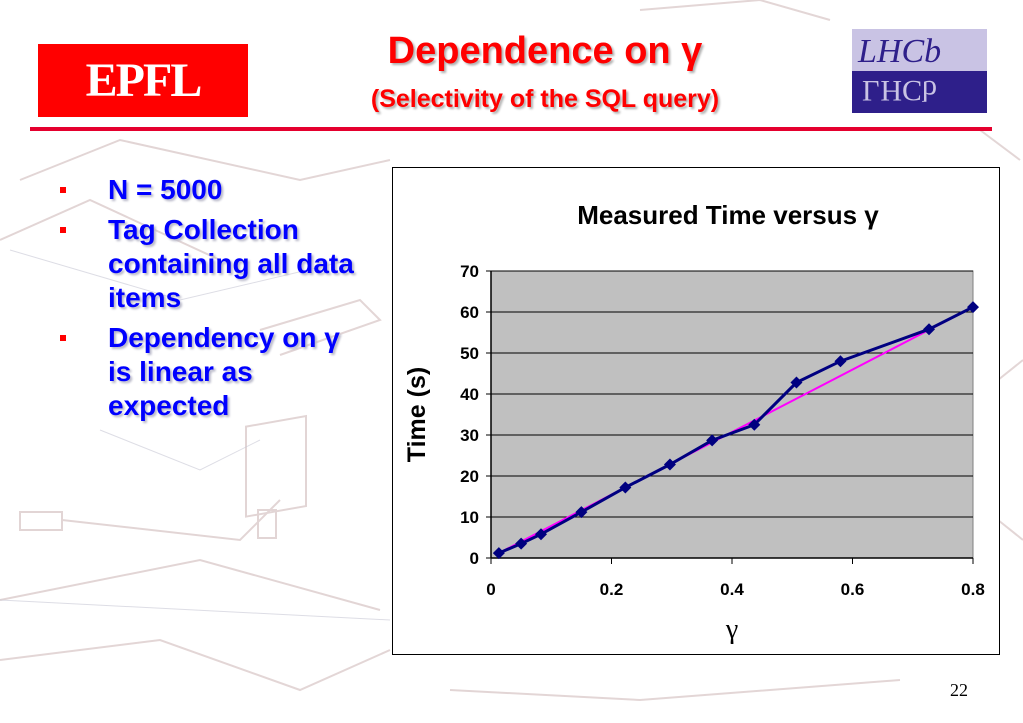 The image size is (1023, 723). I want to click on epfl-logo-text: EPFL, so click(144, 80).